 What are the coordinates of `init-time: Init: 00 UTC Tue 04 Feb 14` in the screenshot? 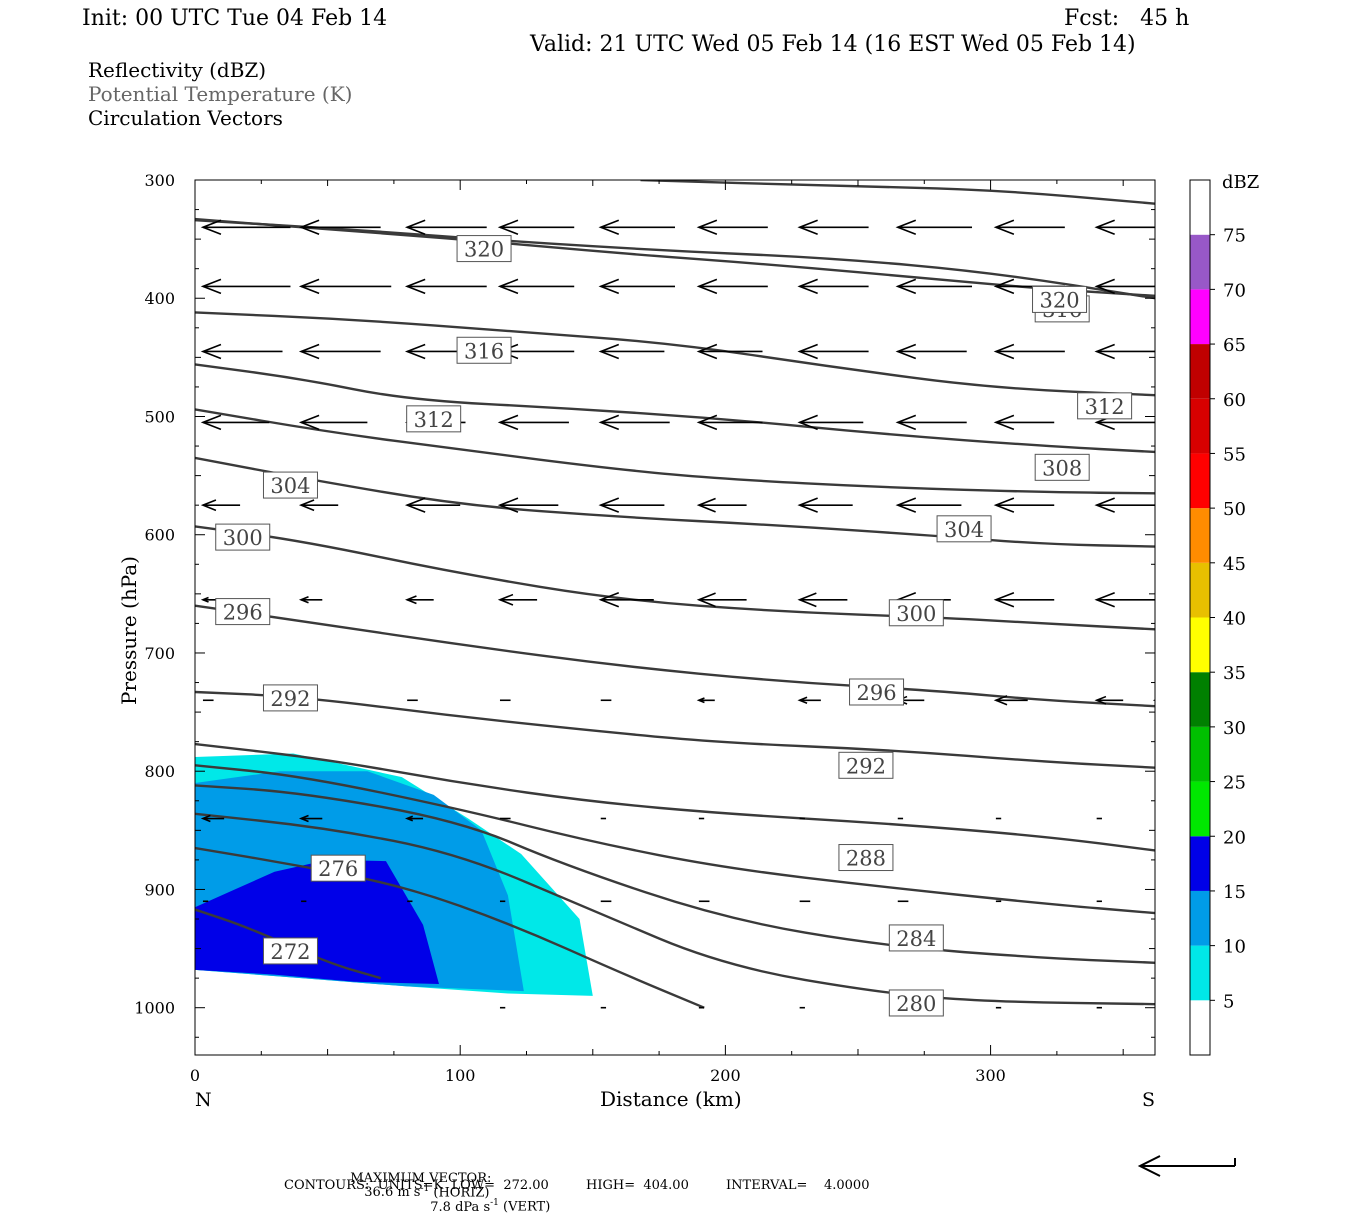 It's located at (235, 18).